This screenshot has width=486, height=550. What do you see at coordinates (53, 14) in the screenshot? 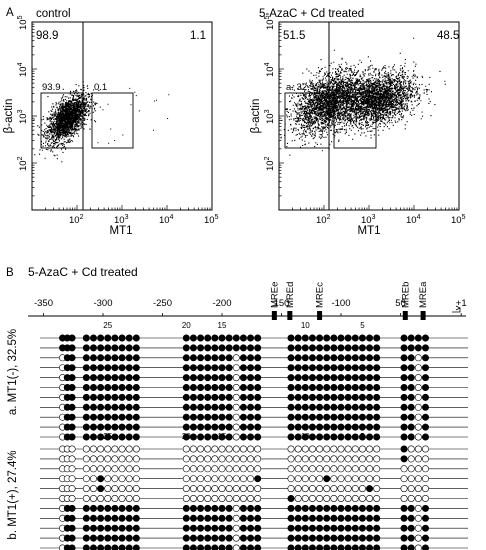
I see `plot-title: control` at bounding box center [53, 14].